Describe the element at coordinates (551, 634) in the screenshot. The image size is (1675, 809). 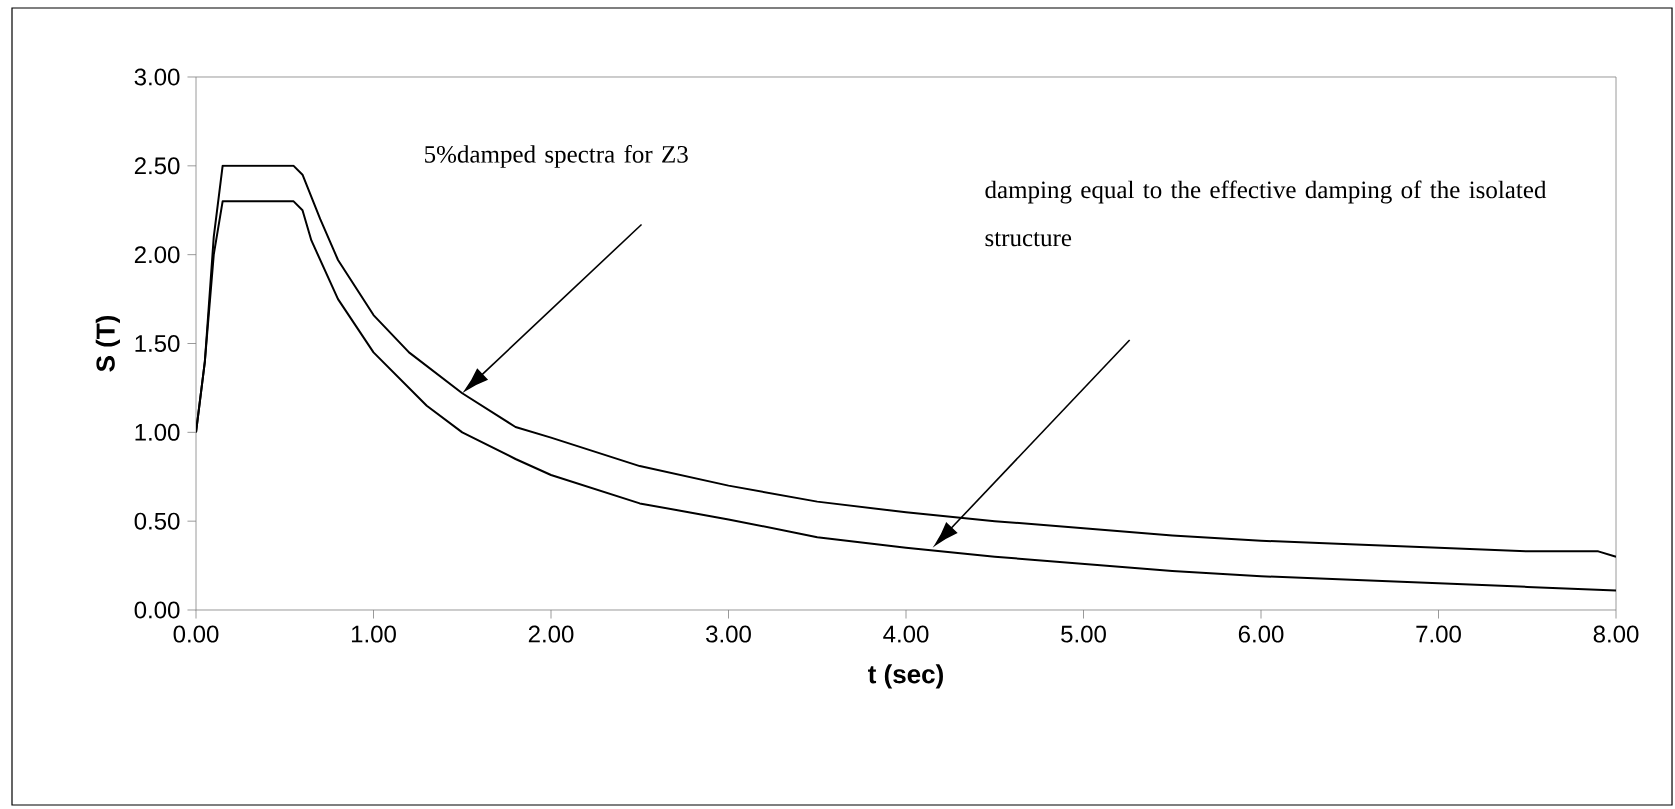
I see `x-tick-label: 2.00` at that location.